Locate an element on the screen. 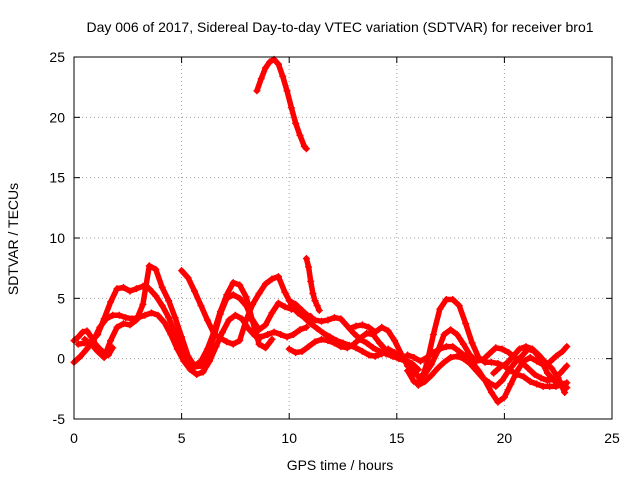 This screenshot has width=640, height=480. series-markers-arc-j is located at coordinates (492, 368).